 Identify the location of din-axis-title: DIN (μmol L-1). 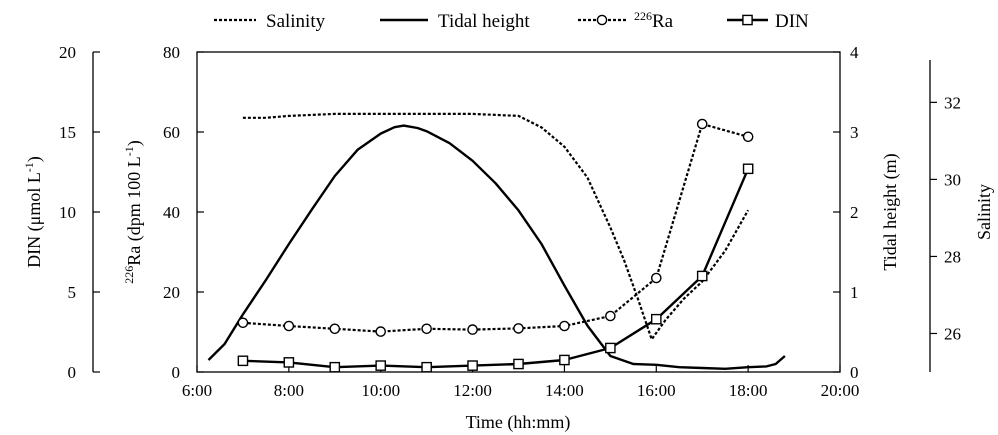
(33, 212).